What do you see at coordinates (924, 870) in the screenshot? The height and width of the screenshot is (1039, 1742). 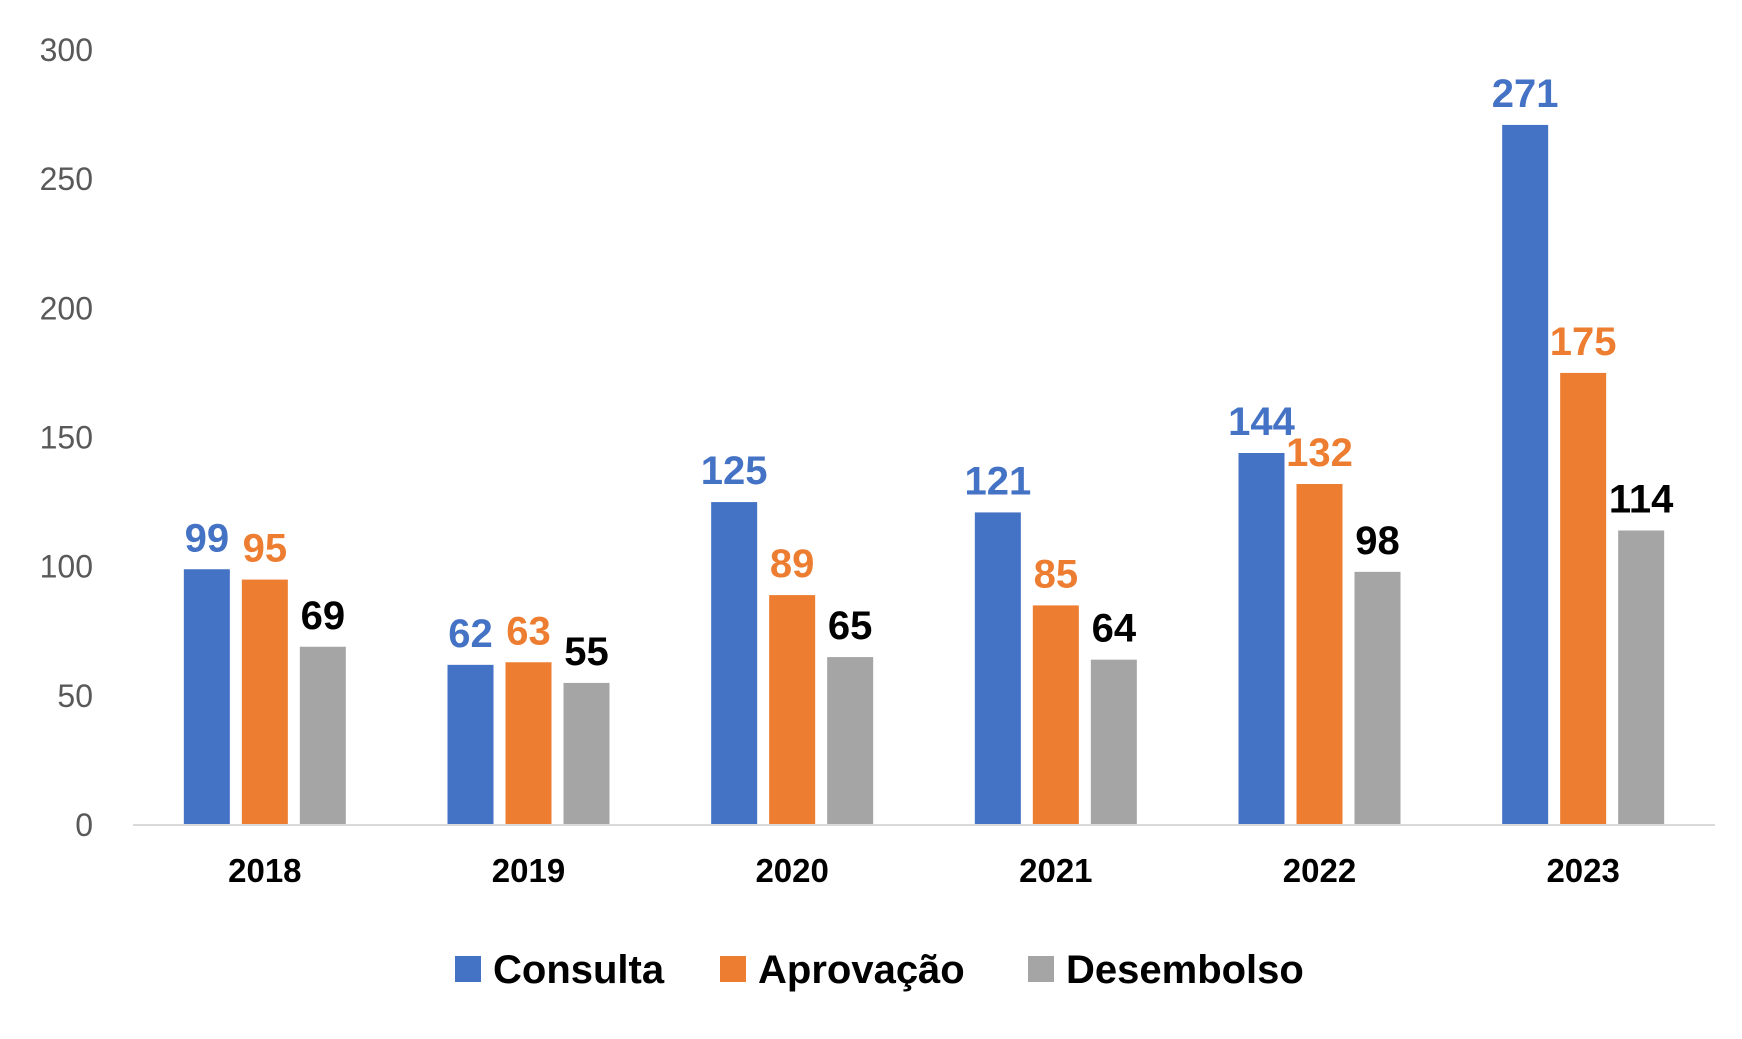 I see `x-axis: 2018 2019 2020 2021 2022 2023` at bounding box center [924, 870].